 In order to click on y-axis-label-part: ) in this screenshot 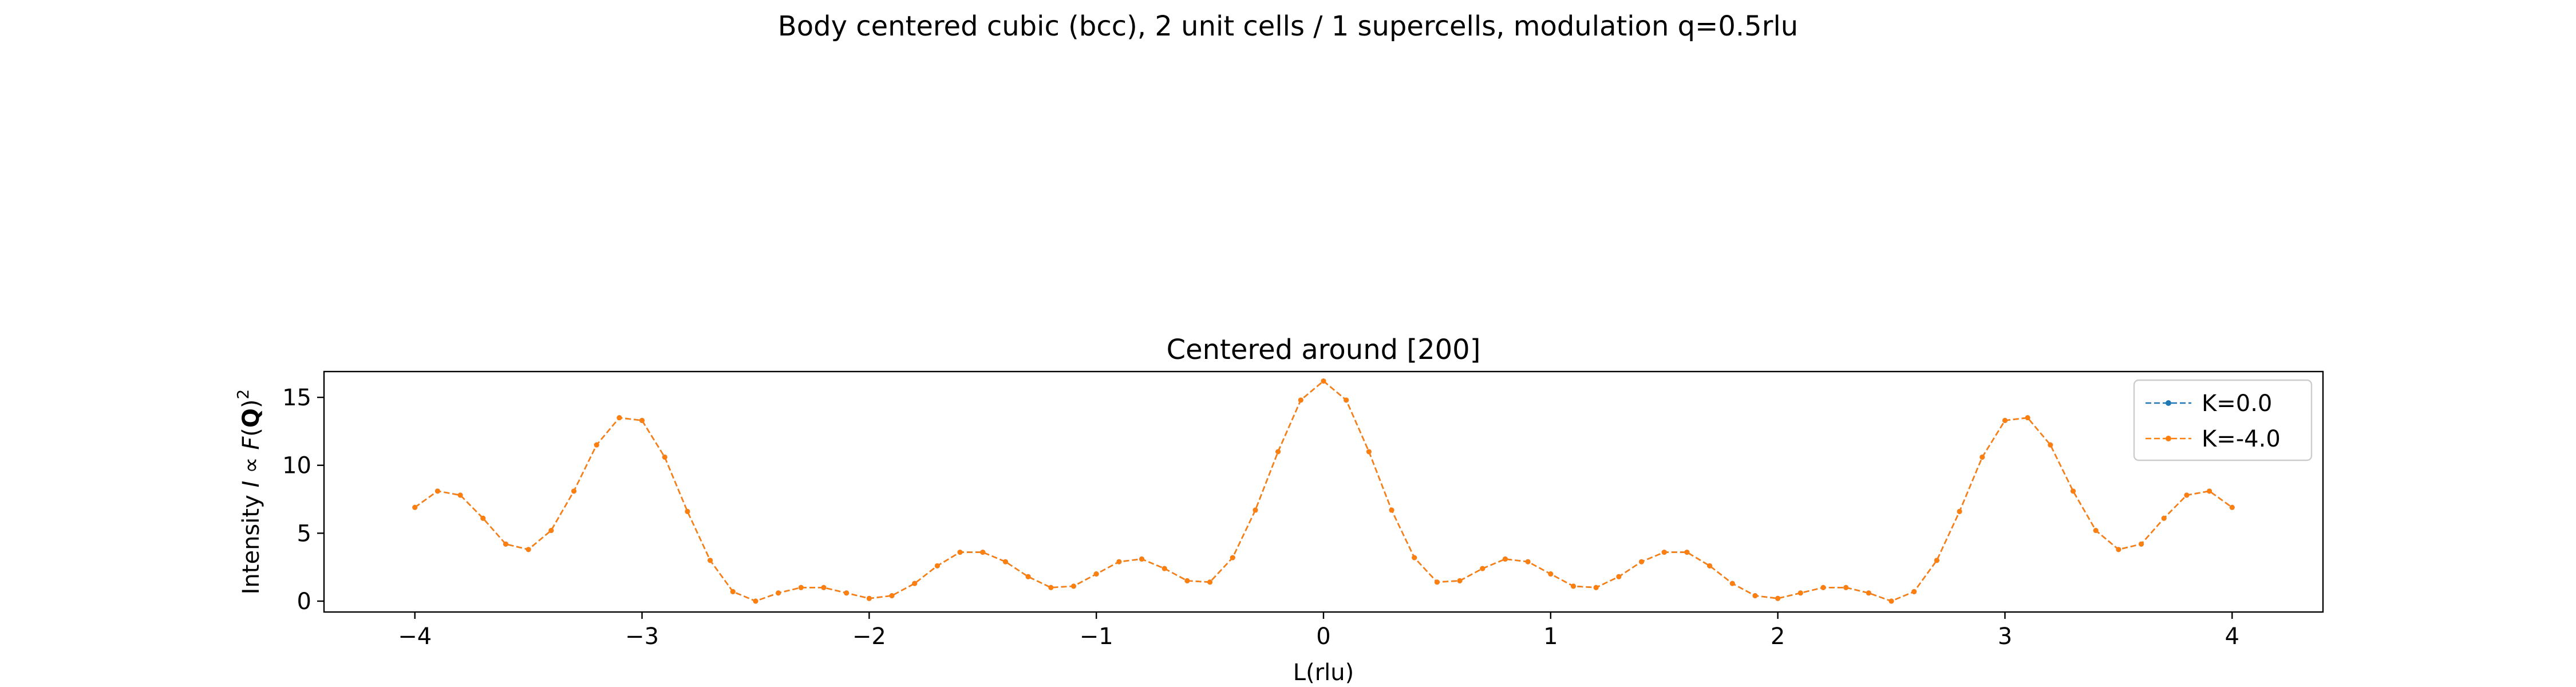, I will do `click(251, 404)`.